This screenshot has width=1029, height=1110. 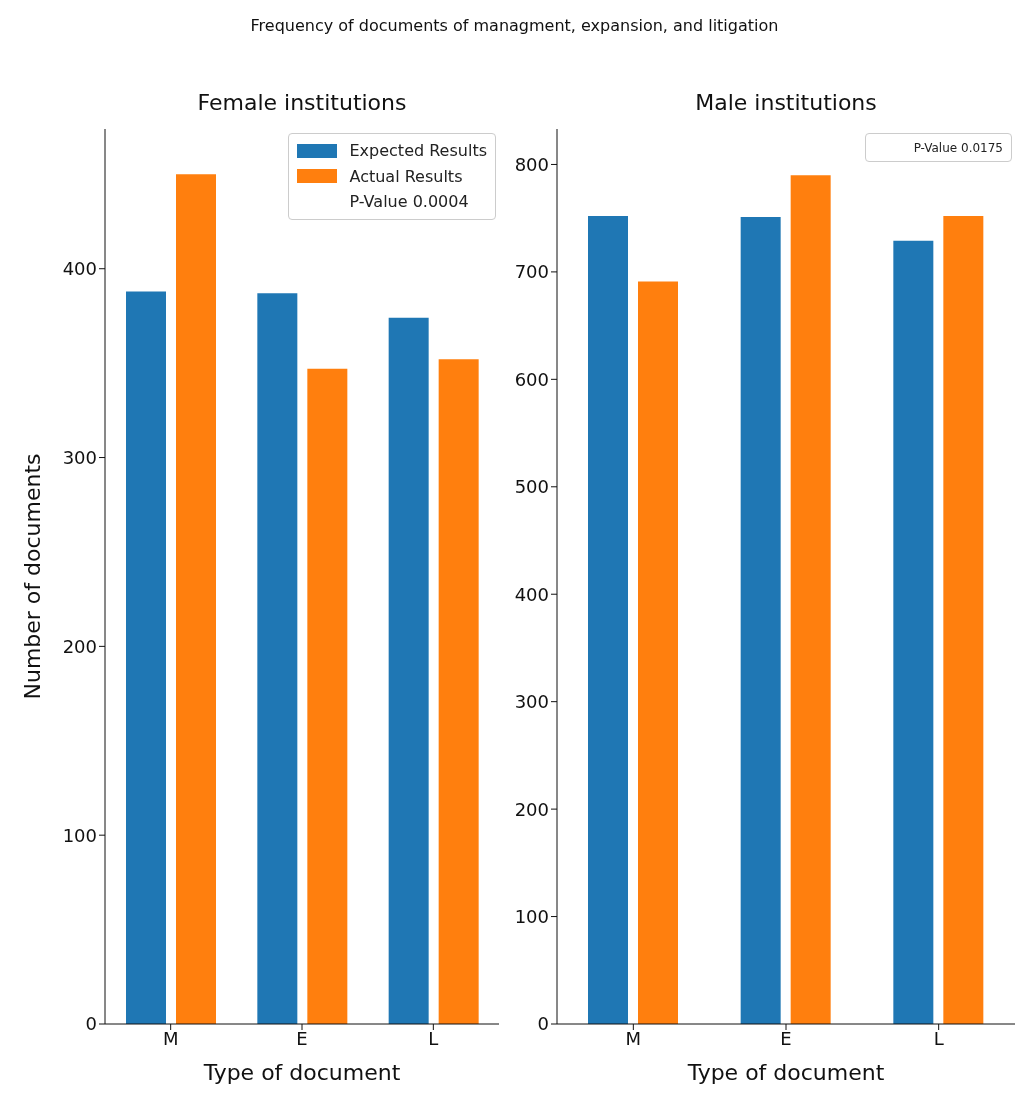 What do you see at coordinates (418, 151) in the screenshot?
I see `legend-label: Expected Results` at bounding box center [418, 151].